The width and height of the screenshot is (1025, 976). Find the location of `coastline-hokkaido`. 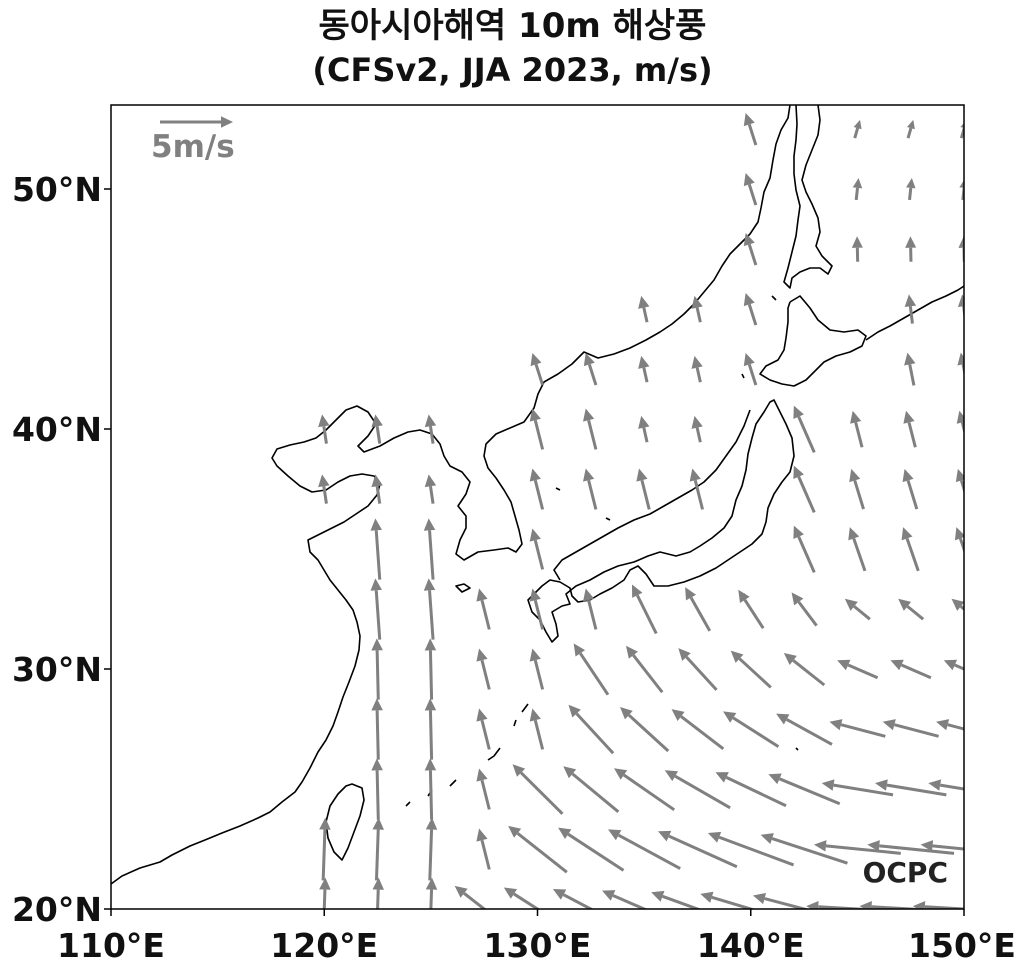

coastline-hokkaido is located at coordinates (813, 341).